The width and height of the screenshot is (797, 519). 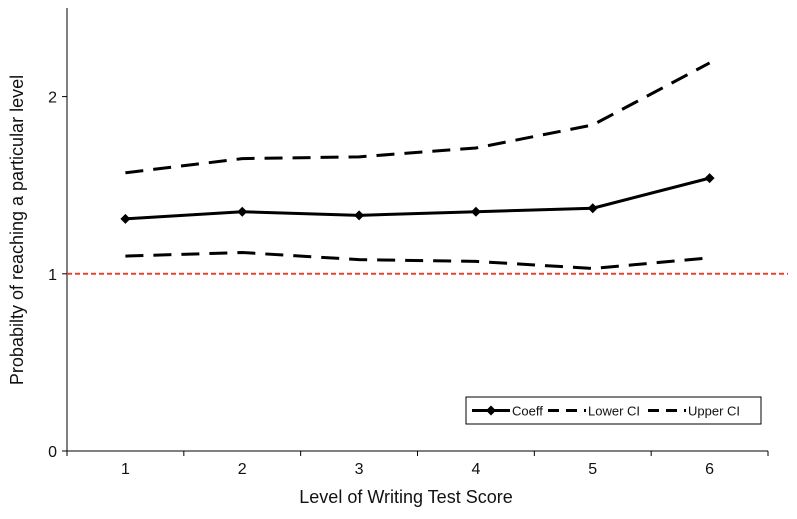 I want to click on legend-box, so click(x=613, y=410).